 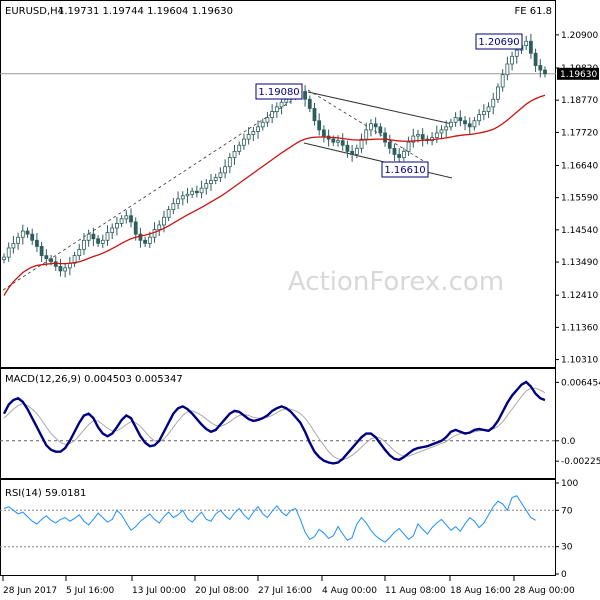 What do you see at coordinates (579, 133) in the screenshot?
I see `price-tick-label: 1.17720` at bounding box center [579, 133].